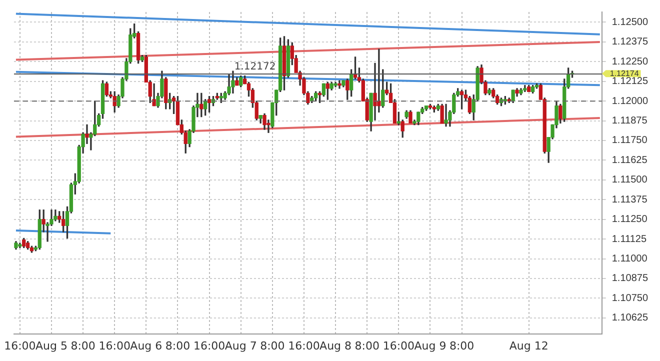  I want to click on y-tick-label: 1.11125, so click(629, 239).